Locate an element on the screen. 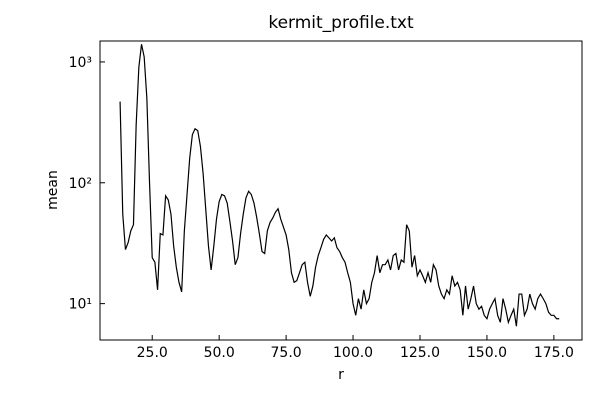 The height and width of the screenshot is (400, 600). x-tick-label: 125.0 is located at coordinates (420, 353).